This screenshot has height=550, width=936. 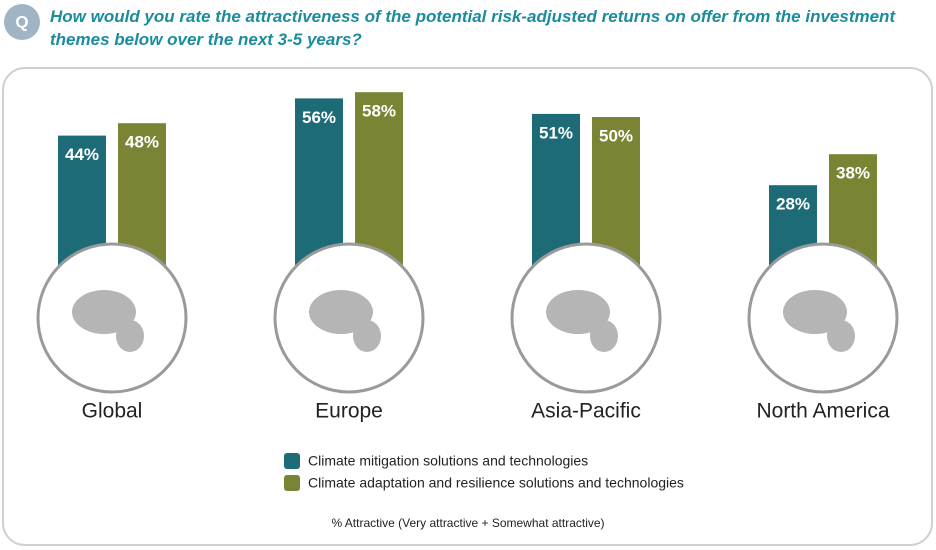 I want to click on badge: Q, so click(x=21, y=21).